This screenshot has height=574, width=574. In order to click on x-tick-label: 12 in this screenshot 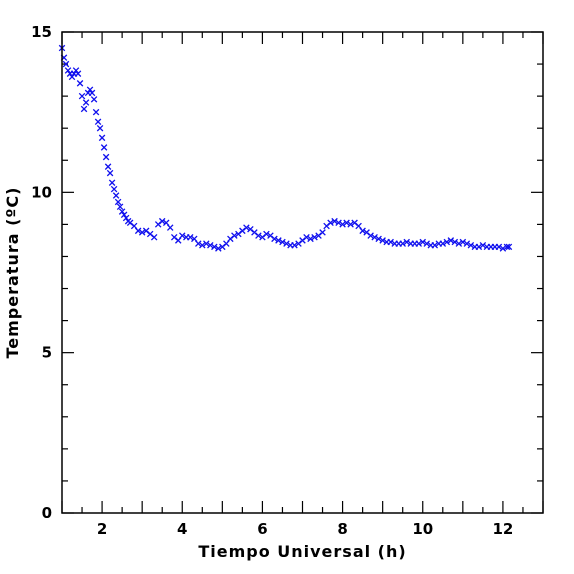, I will do `click(502, 529)`.